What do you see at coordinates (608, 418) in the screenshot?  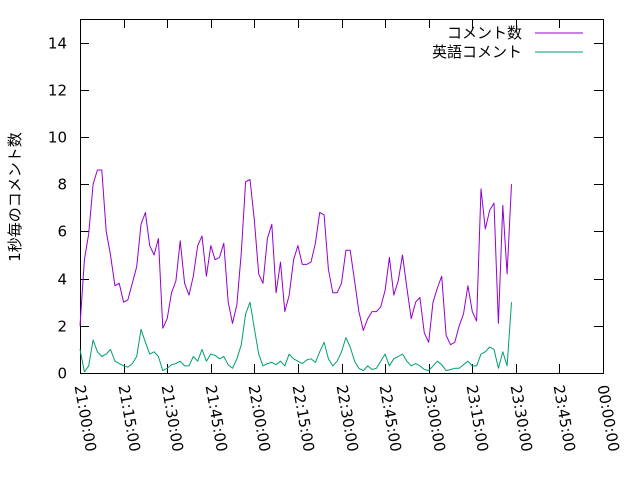 I see `x-tick-label: 00:00:00` at bounding box center [608, 418].